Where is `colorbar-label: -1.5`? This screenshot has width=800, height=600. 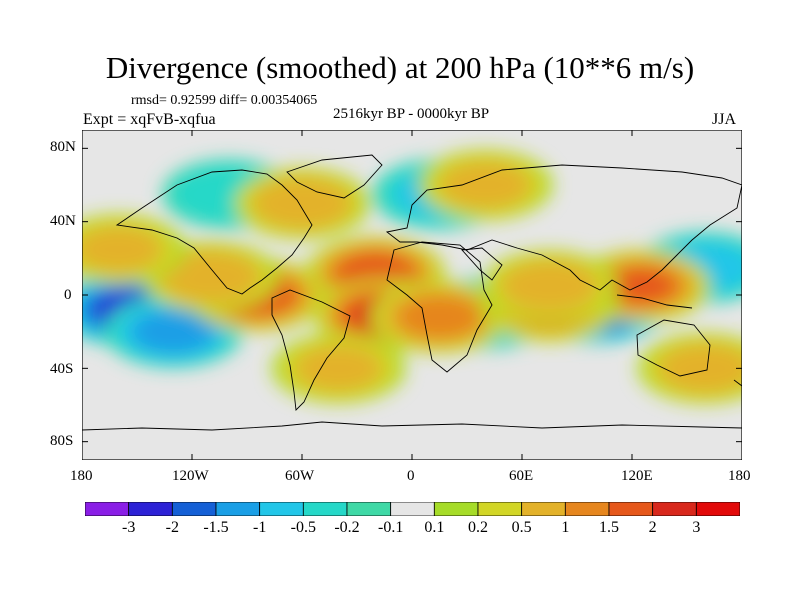
colorbar-label: -1.5 is located at coordinates (216, 527).